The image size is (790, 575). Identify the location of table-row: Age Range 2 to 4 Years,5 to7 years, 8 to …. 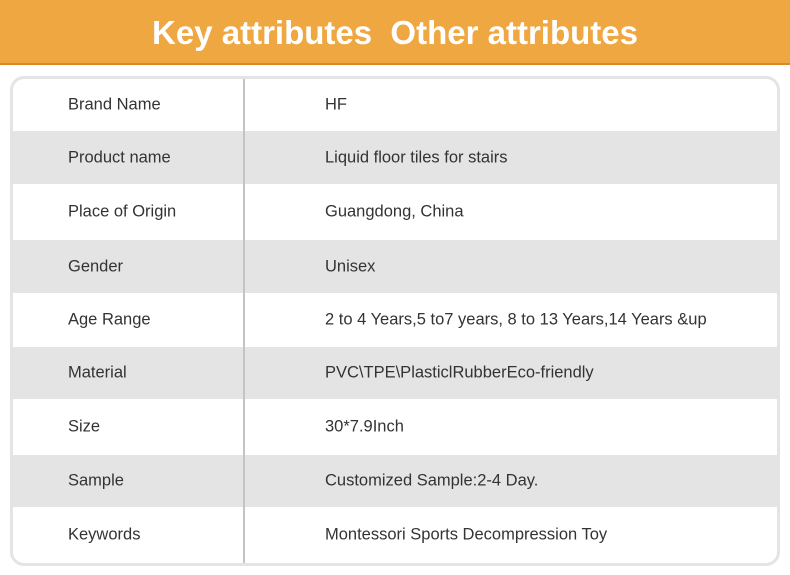
(395, 320).